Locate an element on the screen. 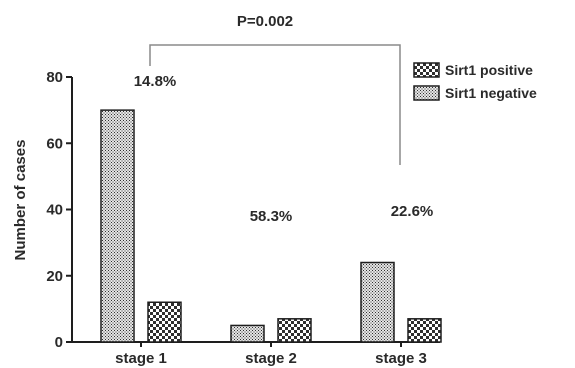 The height and width of the screenshot is (368, 575). significance-bracket is located at coordinates (275, 104).